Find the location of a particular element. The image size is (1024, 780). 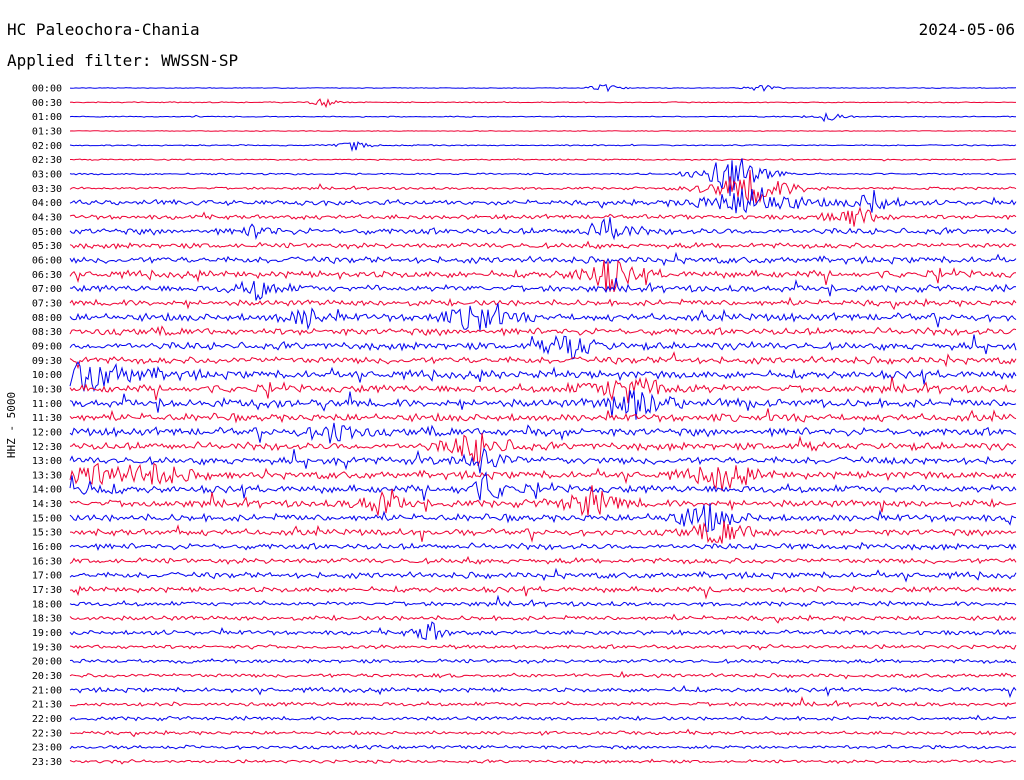

row-label: 22:00 is located at coordinates (47, 719).